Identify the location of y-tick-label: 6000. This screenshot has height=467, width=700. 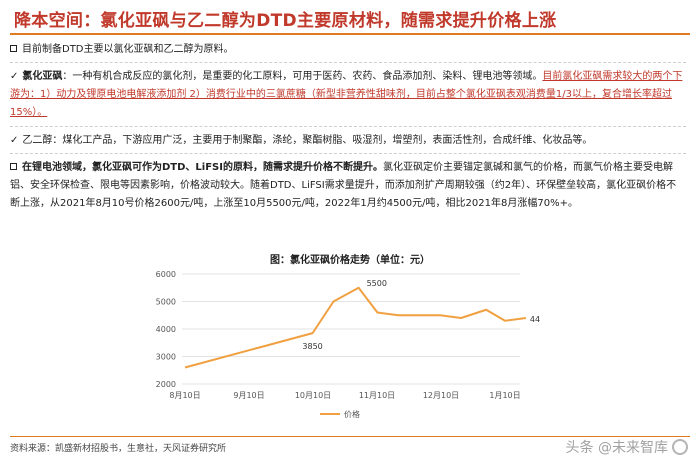
(166, 274).